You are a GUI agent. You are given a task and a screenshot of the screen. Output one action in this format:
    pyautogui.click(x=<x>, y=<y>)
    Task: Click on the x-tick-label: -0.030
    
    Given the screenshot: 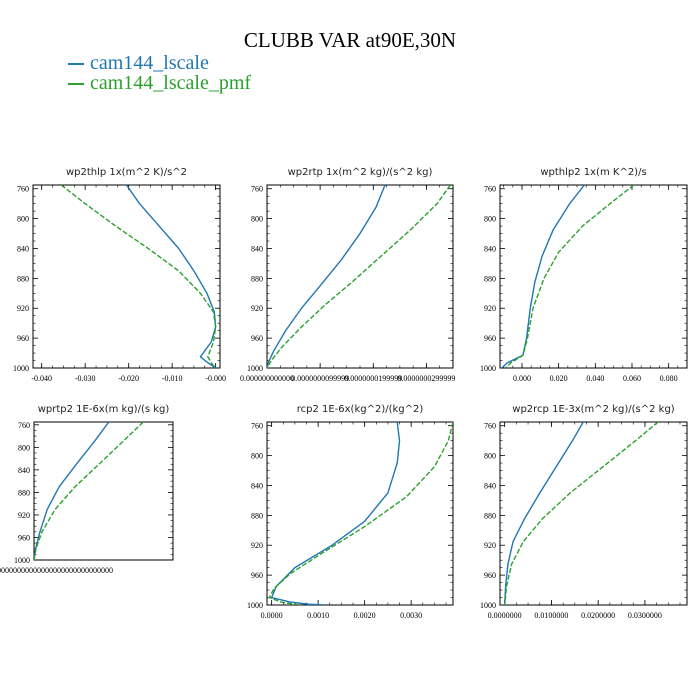 What is the action you would take?
    pyautogui.click(x=85, y=378)
    